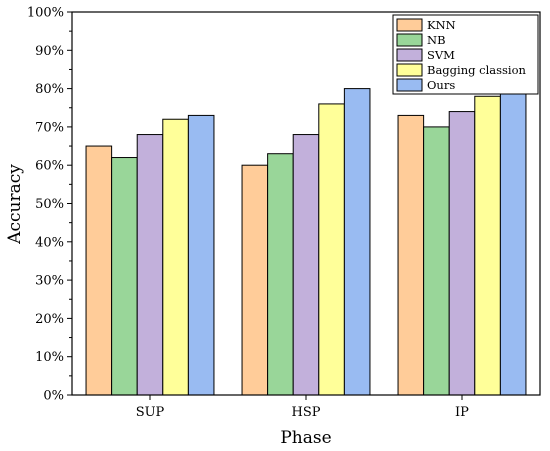 This screenshot has height=451, width=550. What do you see at coordinates (409, 70) in the screenshot?
I see `legend-swatch-bagging-classion` at bounding box center [409, 70].